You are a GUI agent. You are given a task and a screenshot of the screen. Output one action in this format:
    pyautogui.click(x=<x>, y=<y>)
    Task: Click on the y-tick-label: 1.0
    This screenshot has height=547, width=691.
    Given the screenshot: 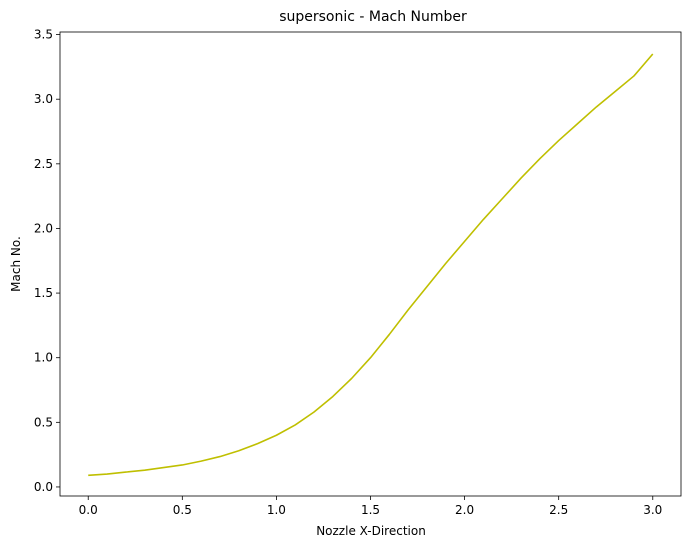 What is the action you would take?
    pyautogui.click(x=43, y=358)
    